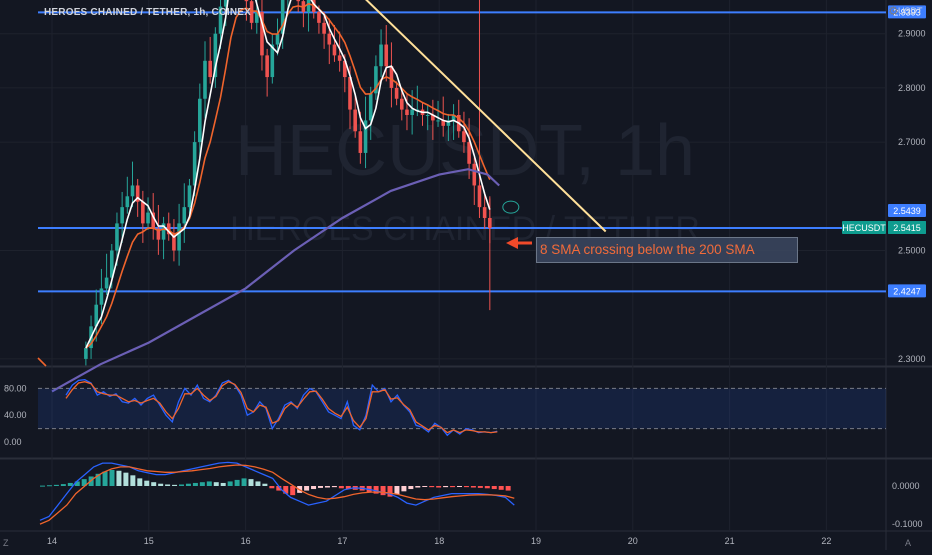  What do you see at coordinates (908, 543) in the screenshot?
I see `bottom-right-label: A` at bounding box center [908, 543].